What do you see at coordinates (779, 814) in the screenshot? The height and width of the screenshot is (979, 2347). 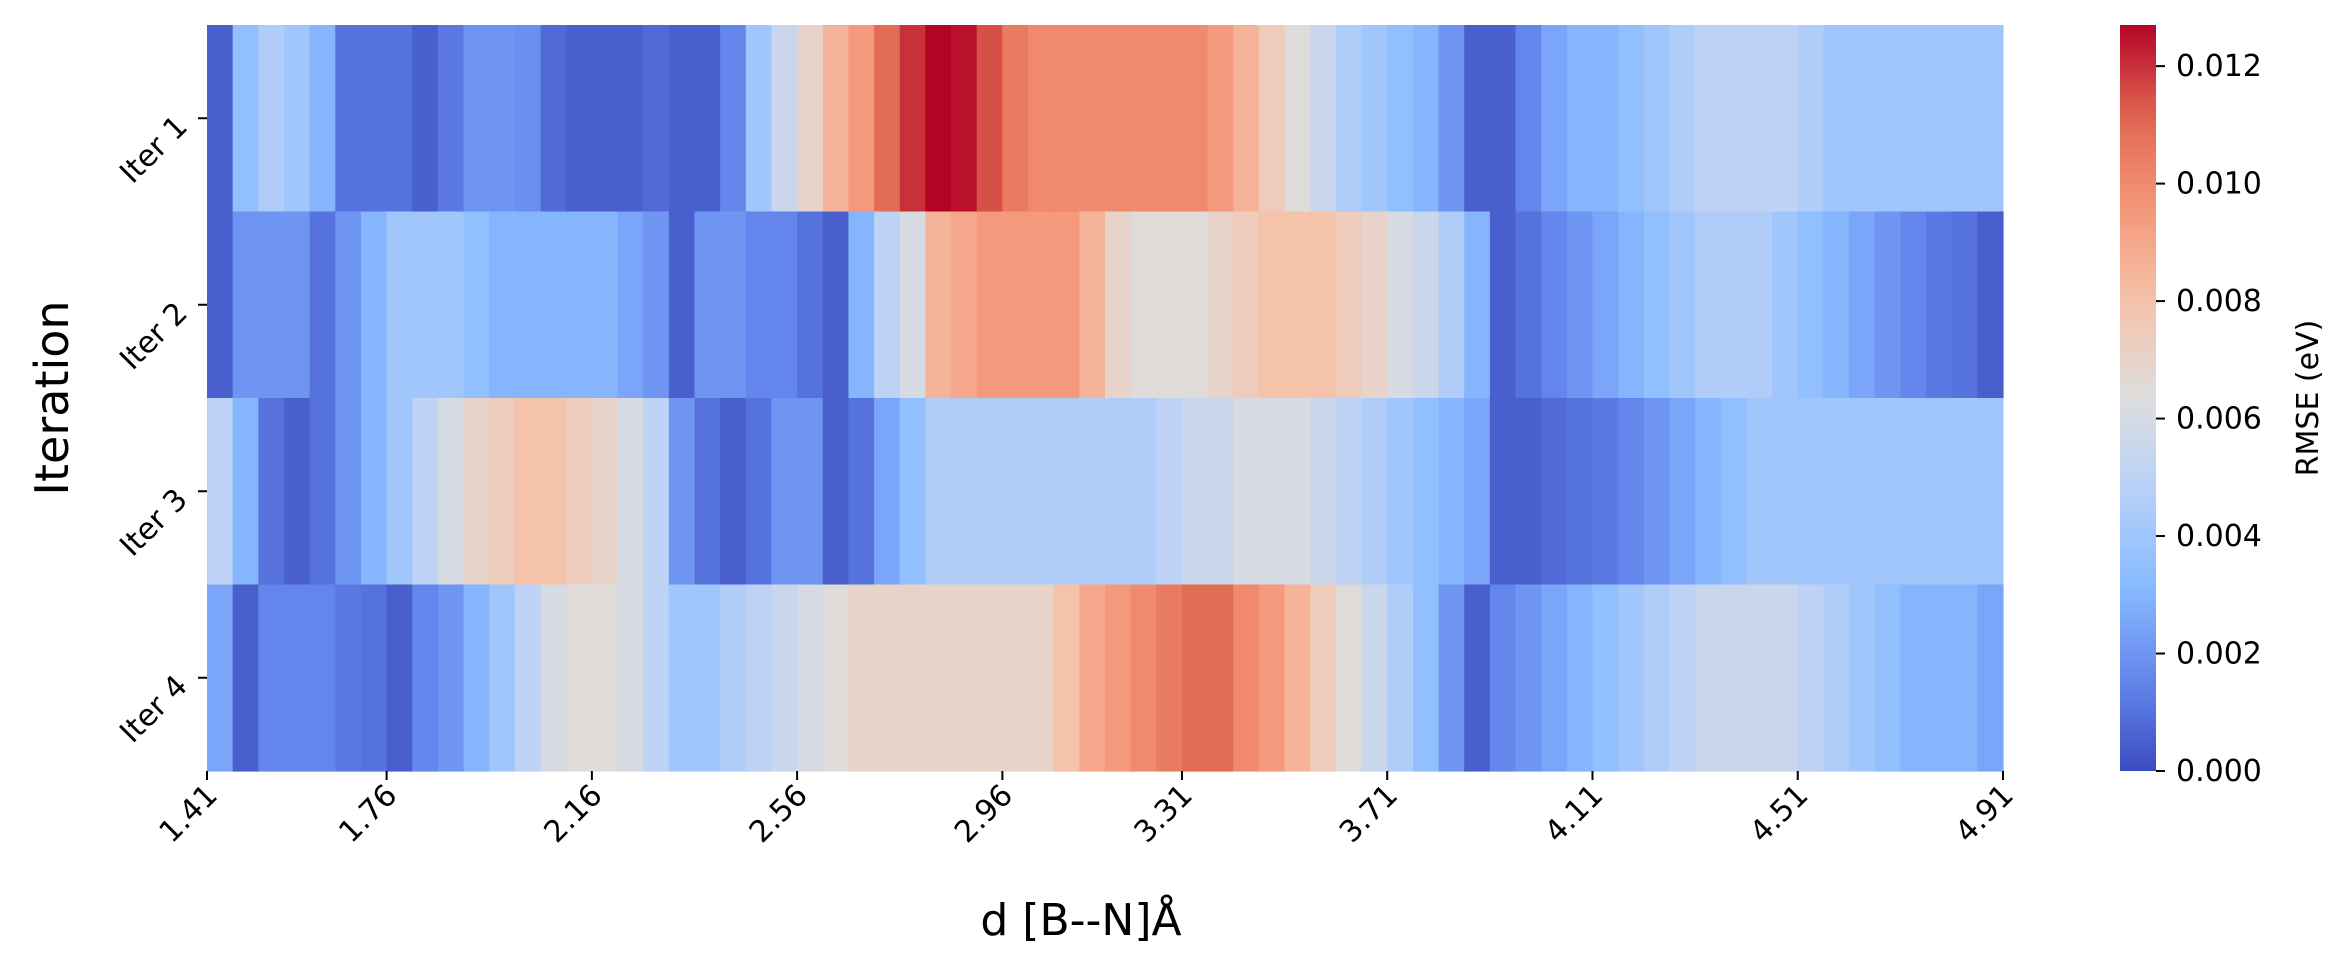 I see `x-tick-label: 2.56` at bounding box center [779, 814].